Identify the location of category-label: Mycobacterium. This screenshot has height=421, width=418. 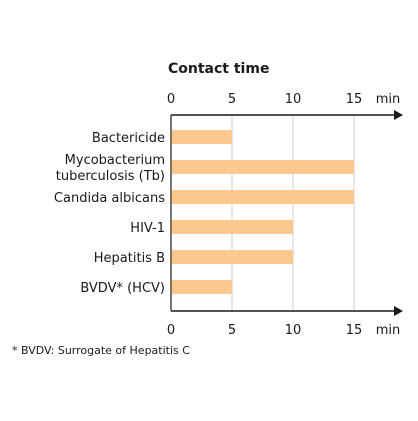
(115, 160).